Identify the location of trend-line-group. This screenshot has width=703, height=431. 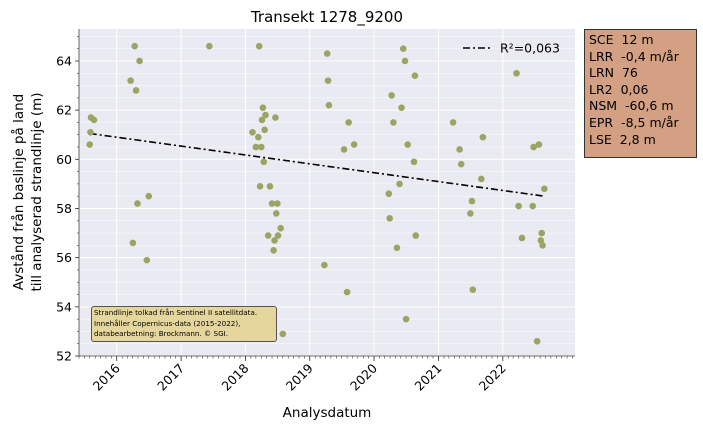
(317, 164).